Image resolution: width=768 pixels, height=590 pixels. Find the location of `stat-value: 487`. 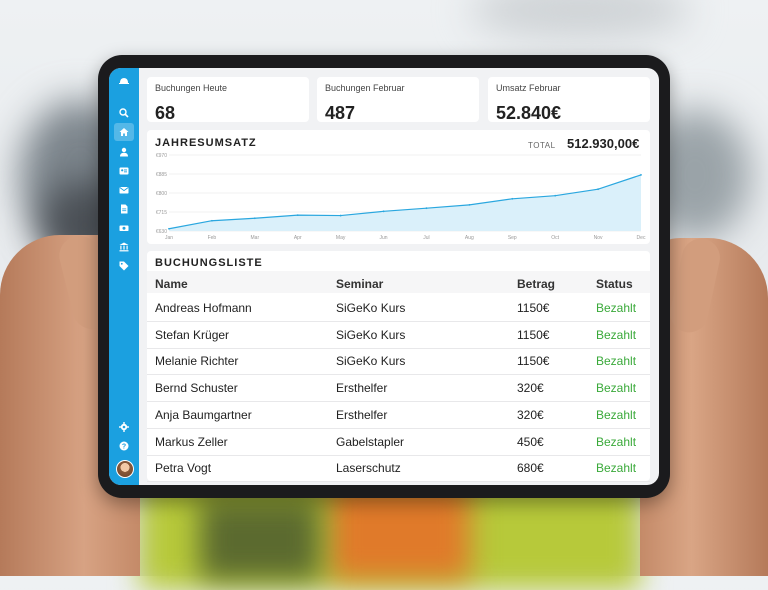

stat-value: 487 is located at coordinates (340, 113).